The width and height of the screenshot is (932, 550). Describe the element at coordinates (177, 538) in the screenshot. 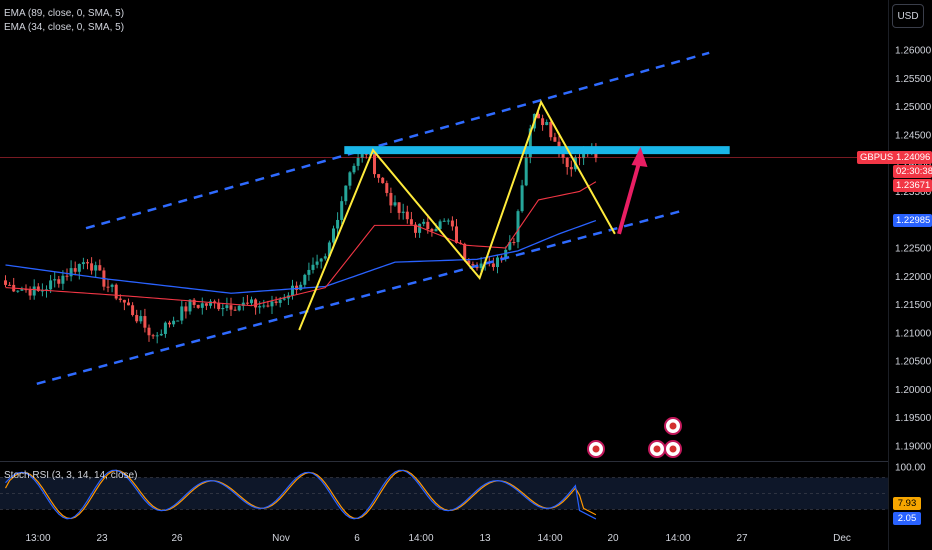

I see `x-tick-label: 26` at that location.